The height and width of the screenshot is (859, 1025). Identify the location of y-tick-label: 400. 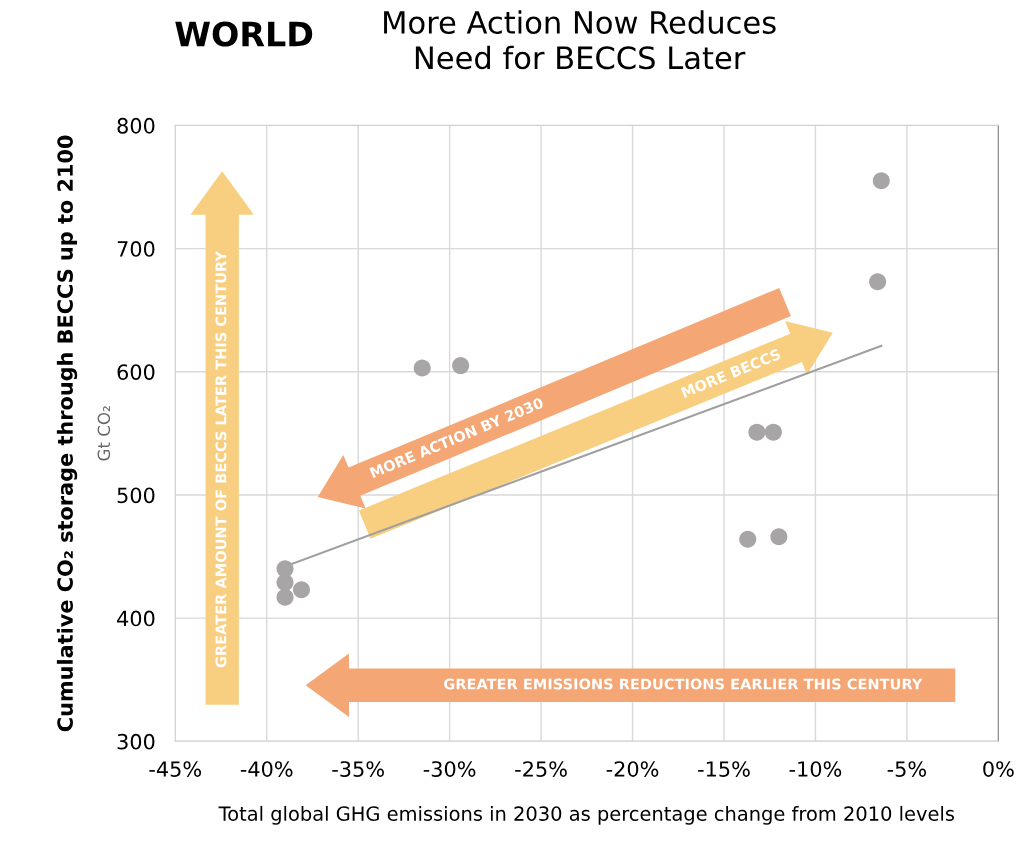
(136, 618).